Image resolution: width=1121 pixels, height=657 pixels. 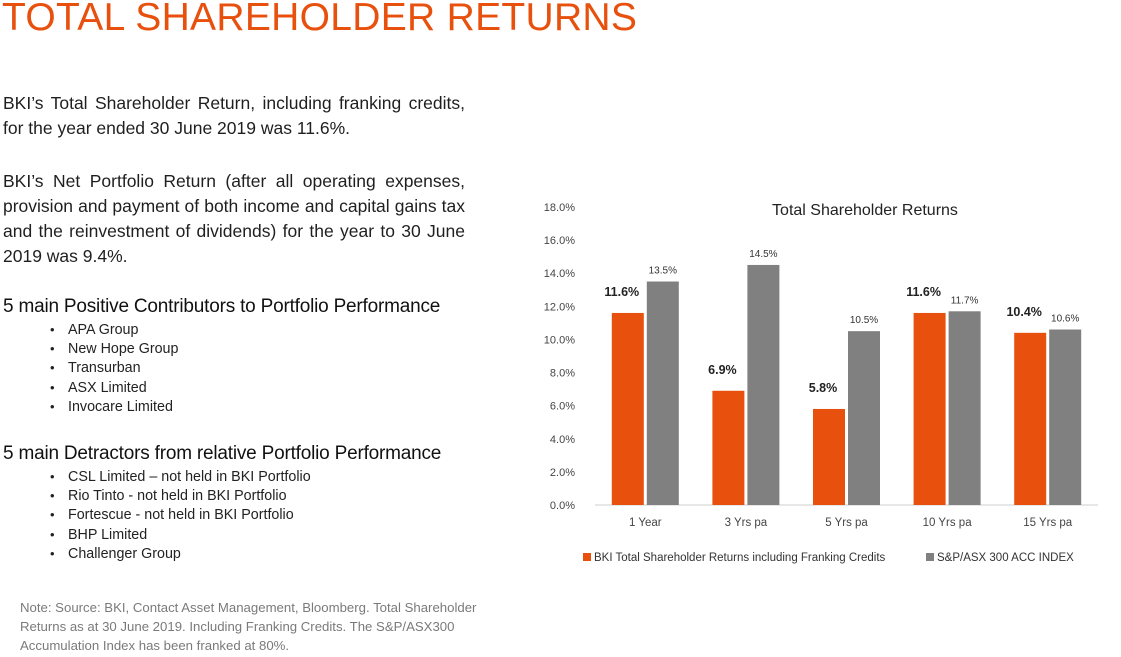 I want to click on list-item: • Rio Tinto - not held in BKI Portfolio, so click(x=168, y=496).